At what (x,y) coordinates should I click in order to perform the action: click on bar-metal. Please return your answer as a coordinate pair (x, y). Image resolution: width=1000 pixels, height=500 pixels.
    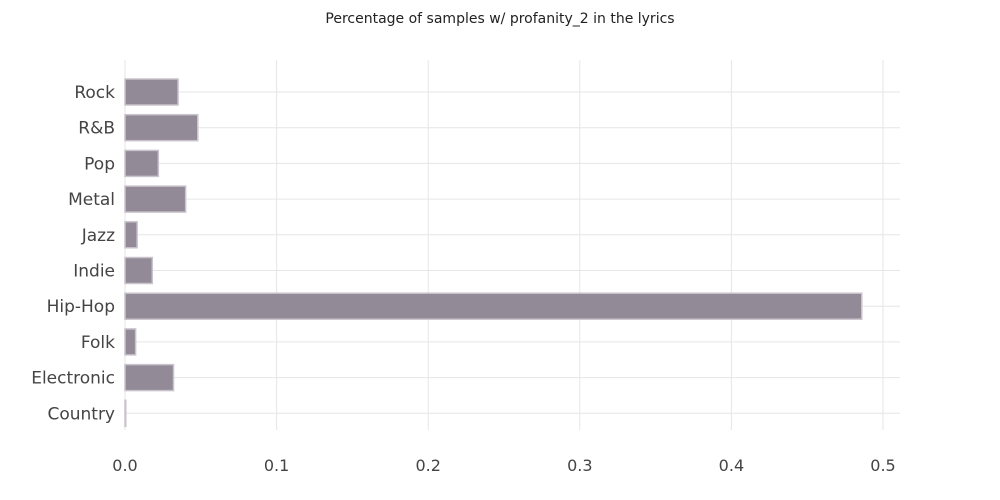
    Looking at the image, I should click on (155, 199).